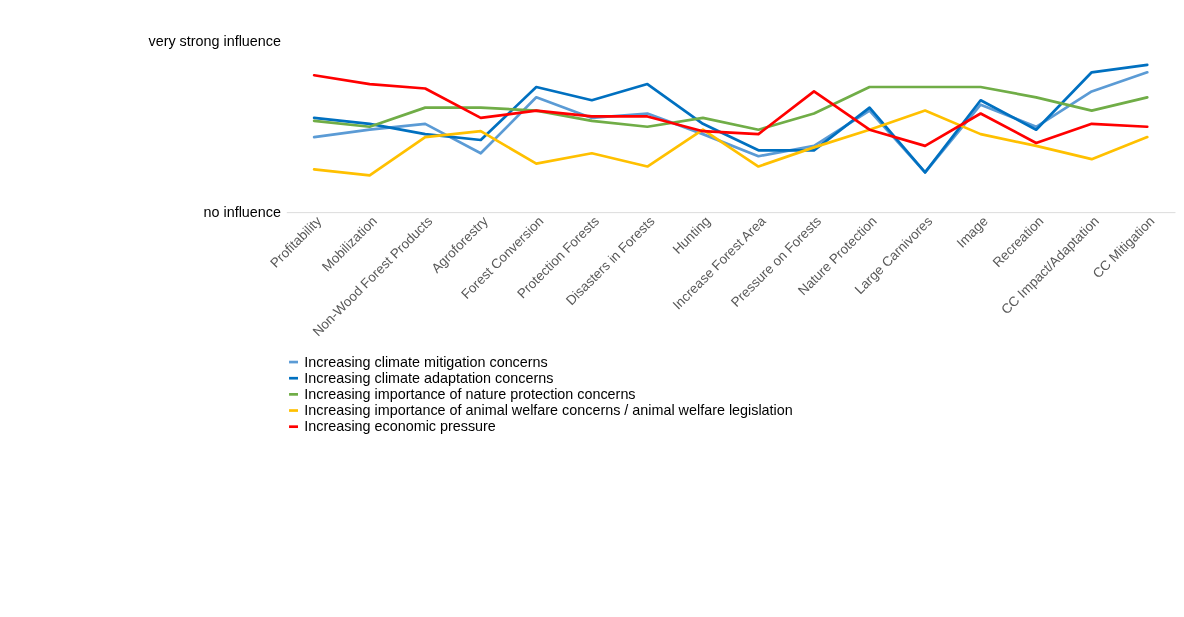  I want to click on legend-label: Increasing importance of animal welfare concerns / animal welfare legislation, so click(548, 410).